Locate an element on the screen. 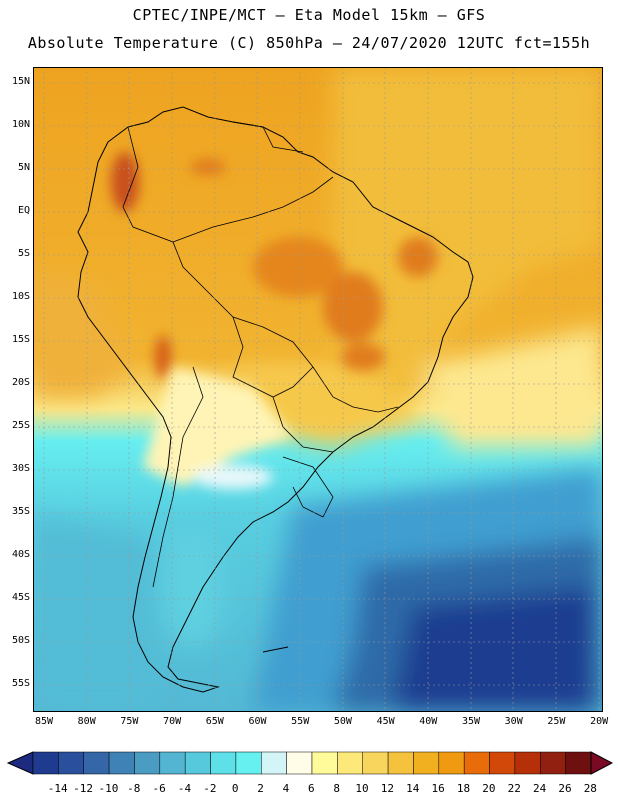 The height and width of the screenshot is (800, 618). longitude-label: 85W is located at coordinates (44, 721).